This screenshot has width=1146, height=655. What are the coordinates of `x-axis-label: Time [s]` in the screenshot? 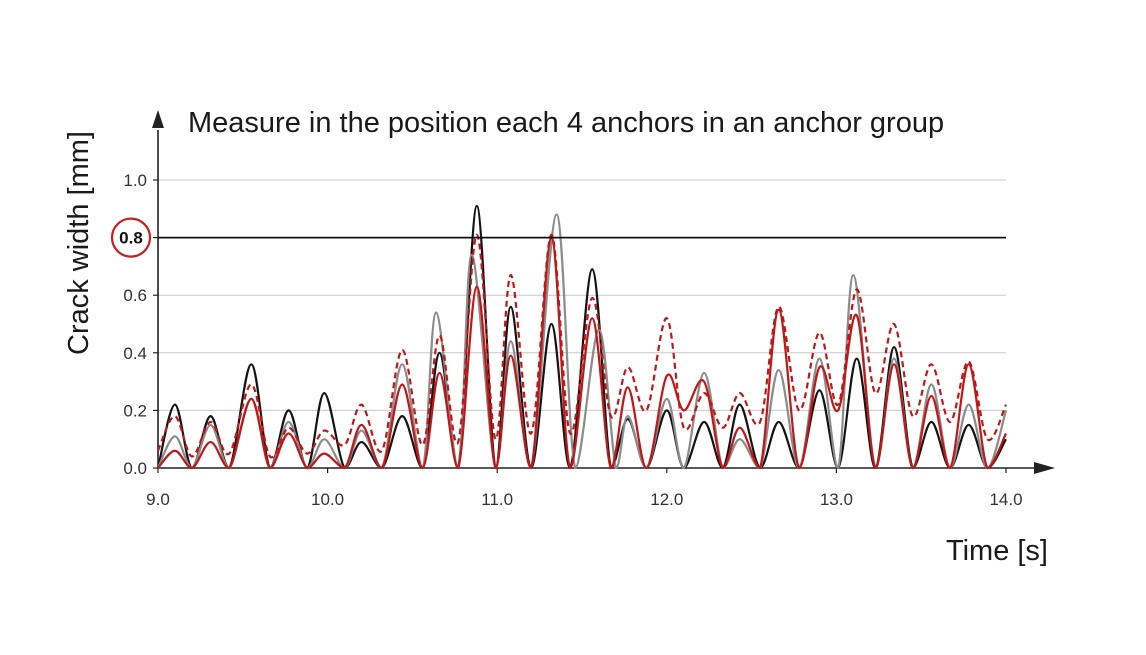 It's located at (997, 551).